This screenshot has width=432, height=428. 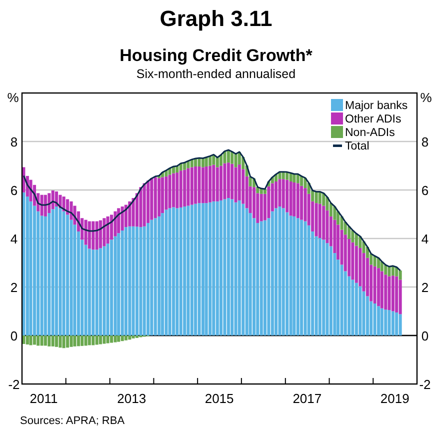 What do you see at coordinates (357, 146) in the screenshot?
I see `legend-label: Total` at bounding box center [357, 146].